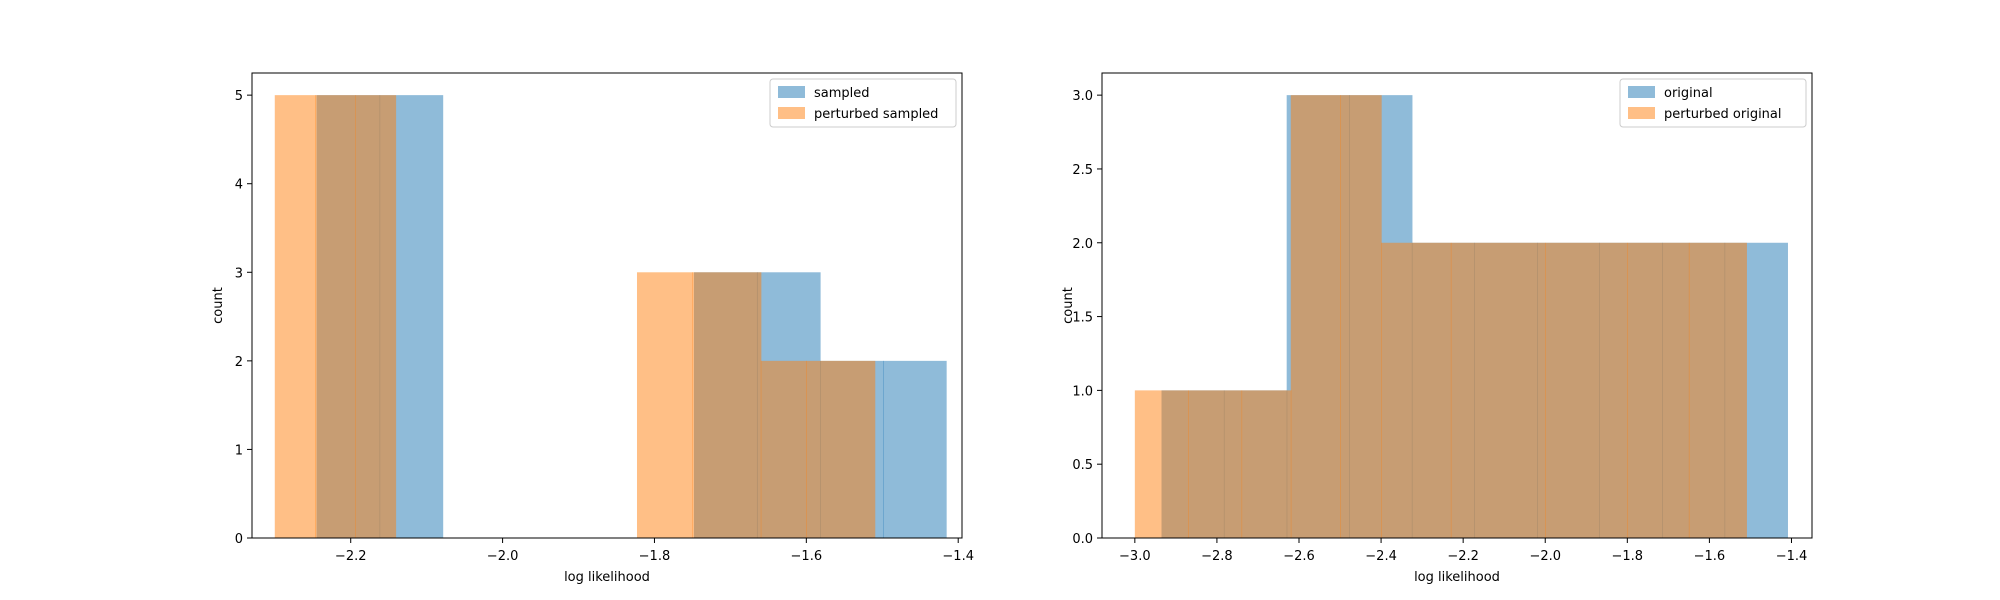 The image size is (2000, 600). I want to click on y-tick-label: 2.5, so click(1082, 170).